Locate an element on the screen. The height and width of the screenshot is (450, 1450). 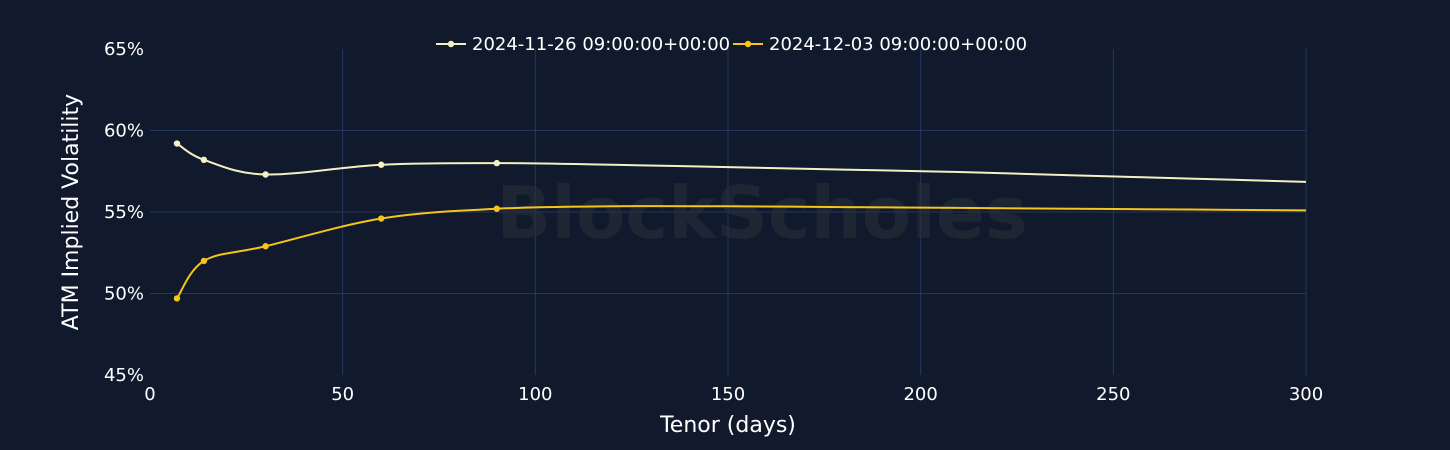
y-tick-label: 60% is located at coordinates (124, 131).